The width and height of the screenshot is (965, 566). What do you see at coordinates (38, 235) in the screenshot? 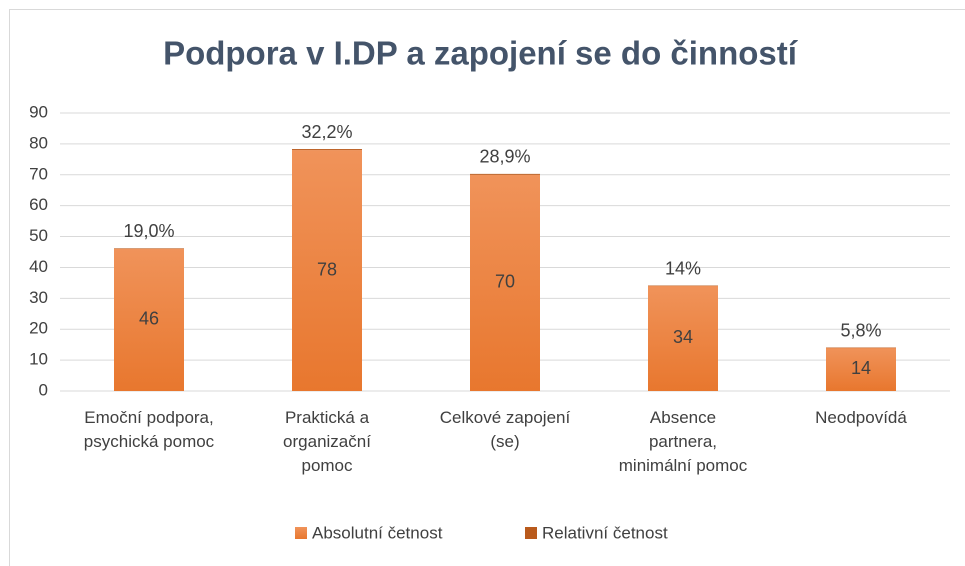
I see `y-tick-label: 50` at bounding box center [38, 235].